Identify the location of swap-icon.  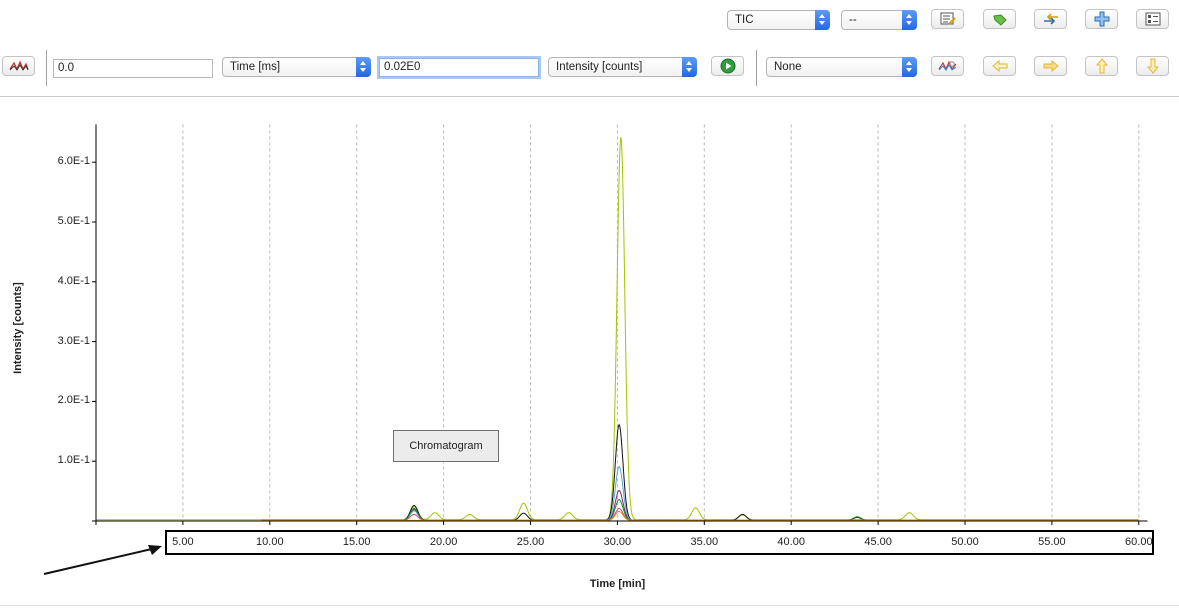
(1050, 19).